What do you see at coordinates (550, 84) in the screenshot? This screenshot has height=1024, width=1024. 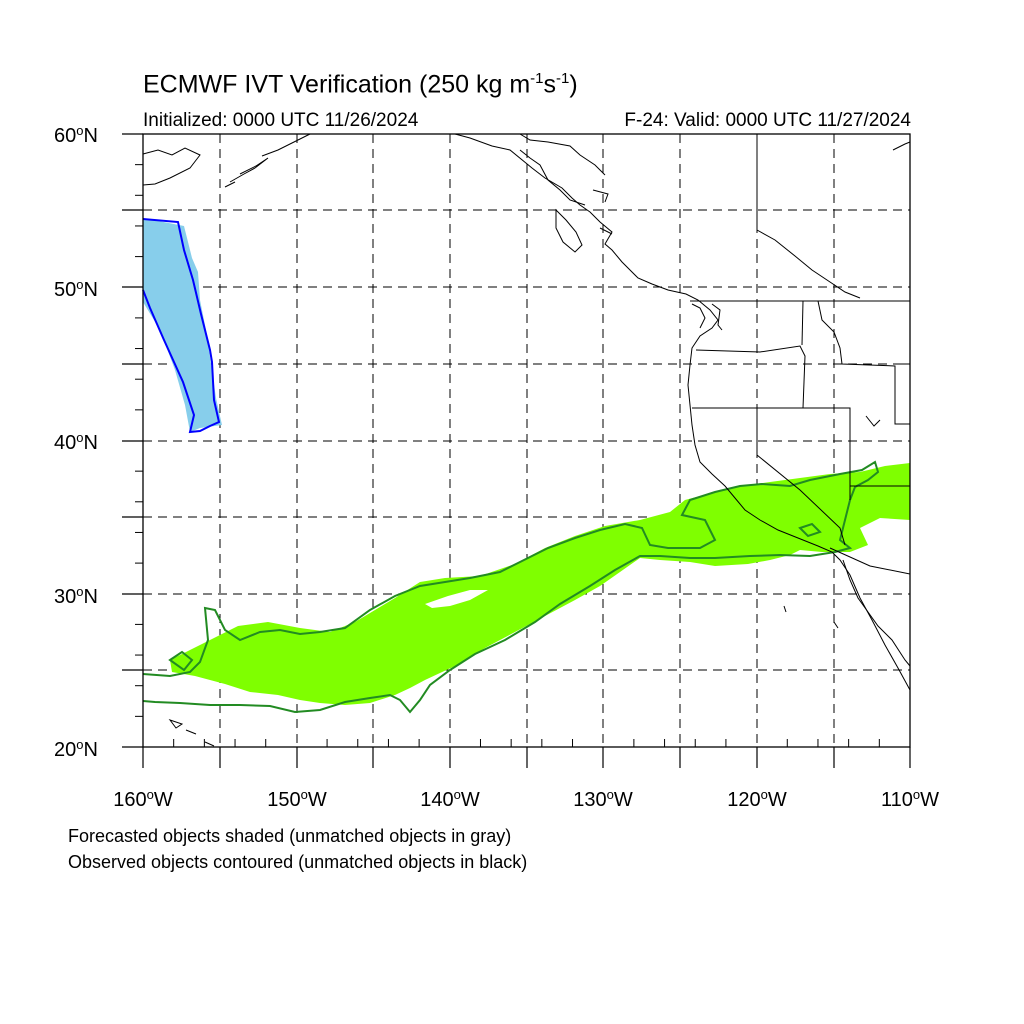 I see `title-mid: s` at bounding box center [550, 84].